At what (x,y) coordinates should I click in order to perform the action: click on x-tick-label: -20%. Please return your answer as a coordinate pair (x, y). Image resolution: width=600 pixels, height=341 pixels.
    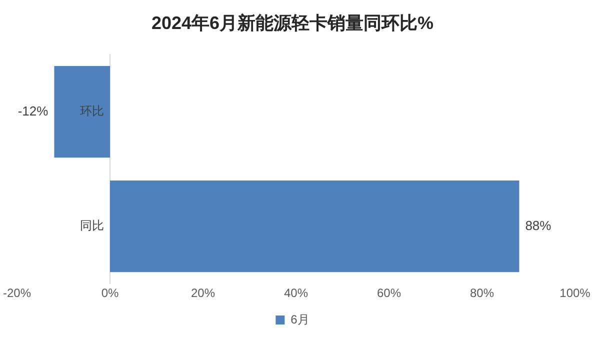
    Looking at the image, I should click on (17, 293).